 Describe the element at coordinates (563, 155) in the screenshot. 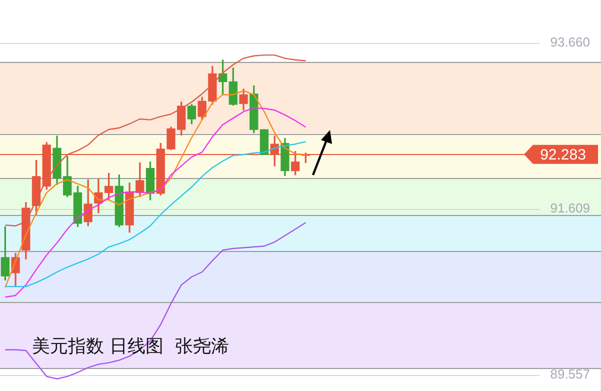

I see `ref-line-label: 92.283` at that location.